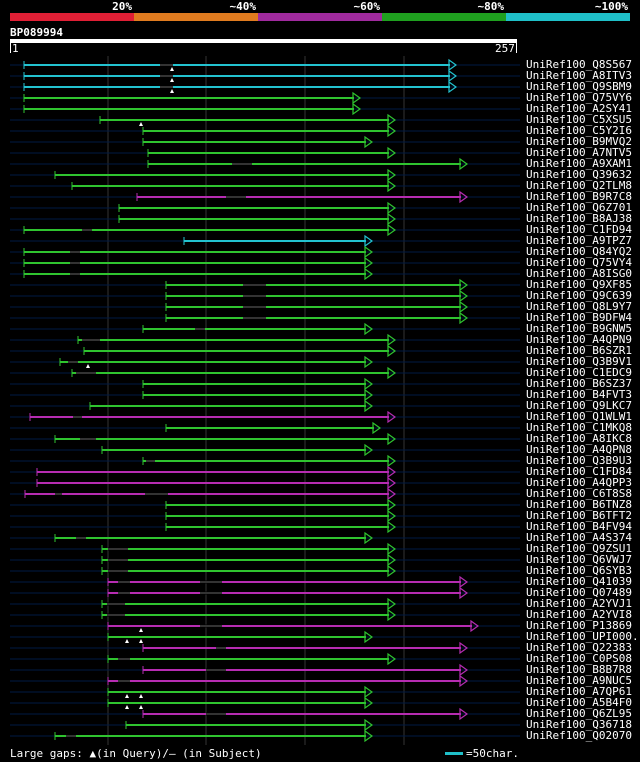 The height and width of the screenshot is (762, 640). I want to click on hit-label: UniRef100_B6TFT2, so click(579, 515).